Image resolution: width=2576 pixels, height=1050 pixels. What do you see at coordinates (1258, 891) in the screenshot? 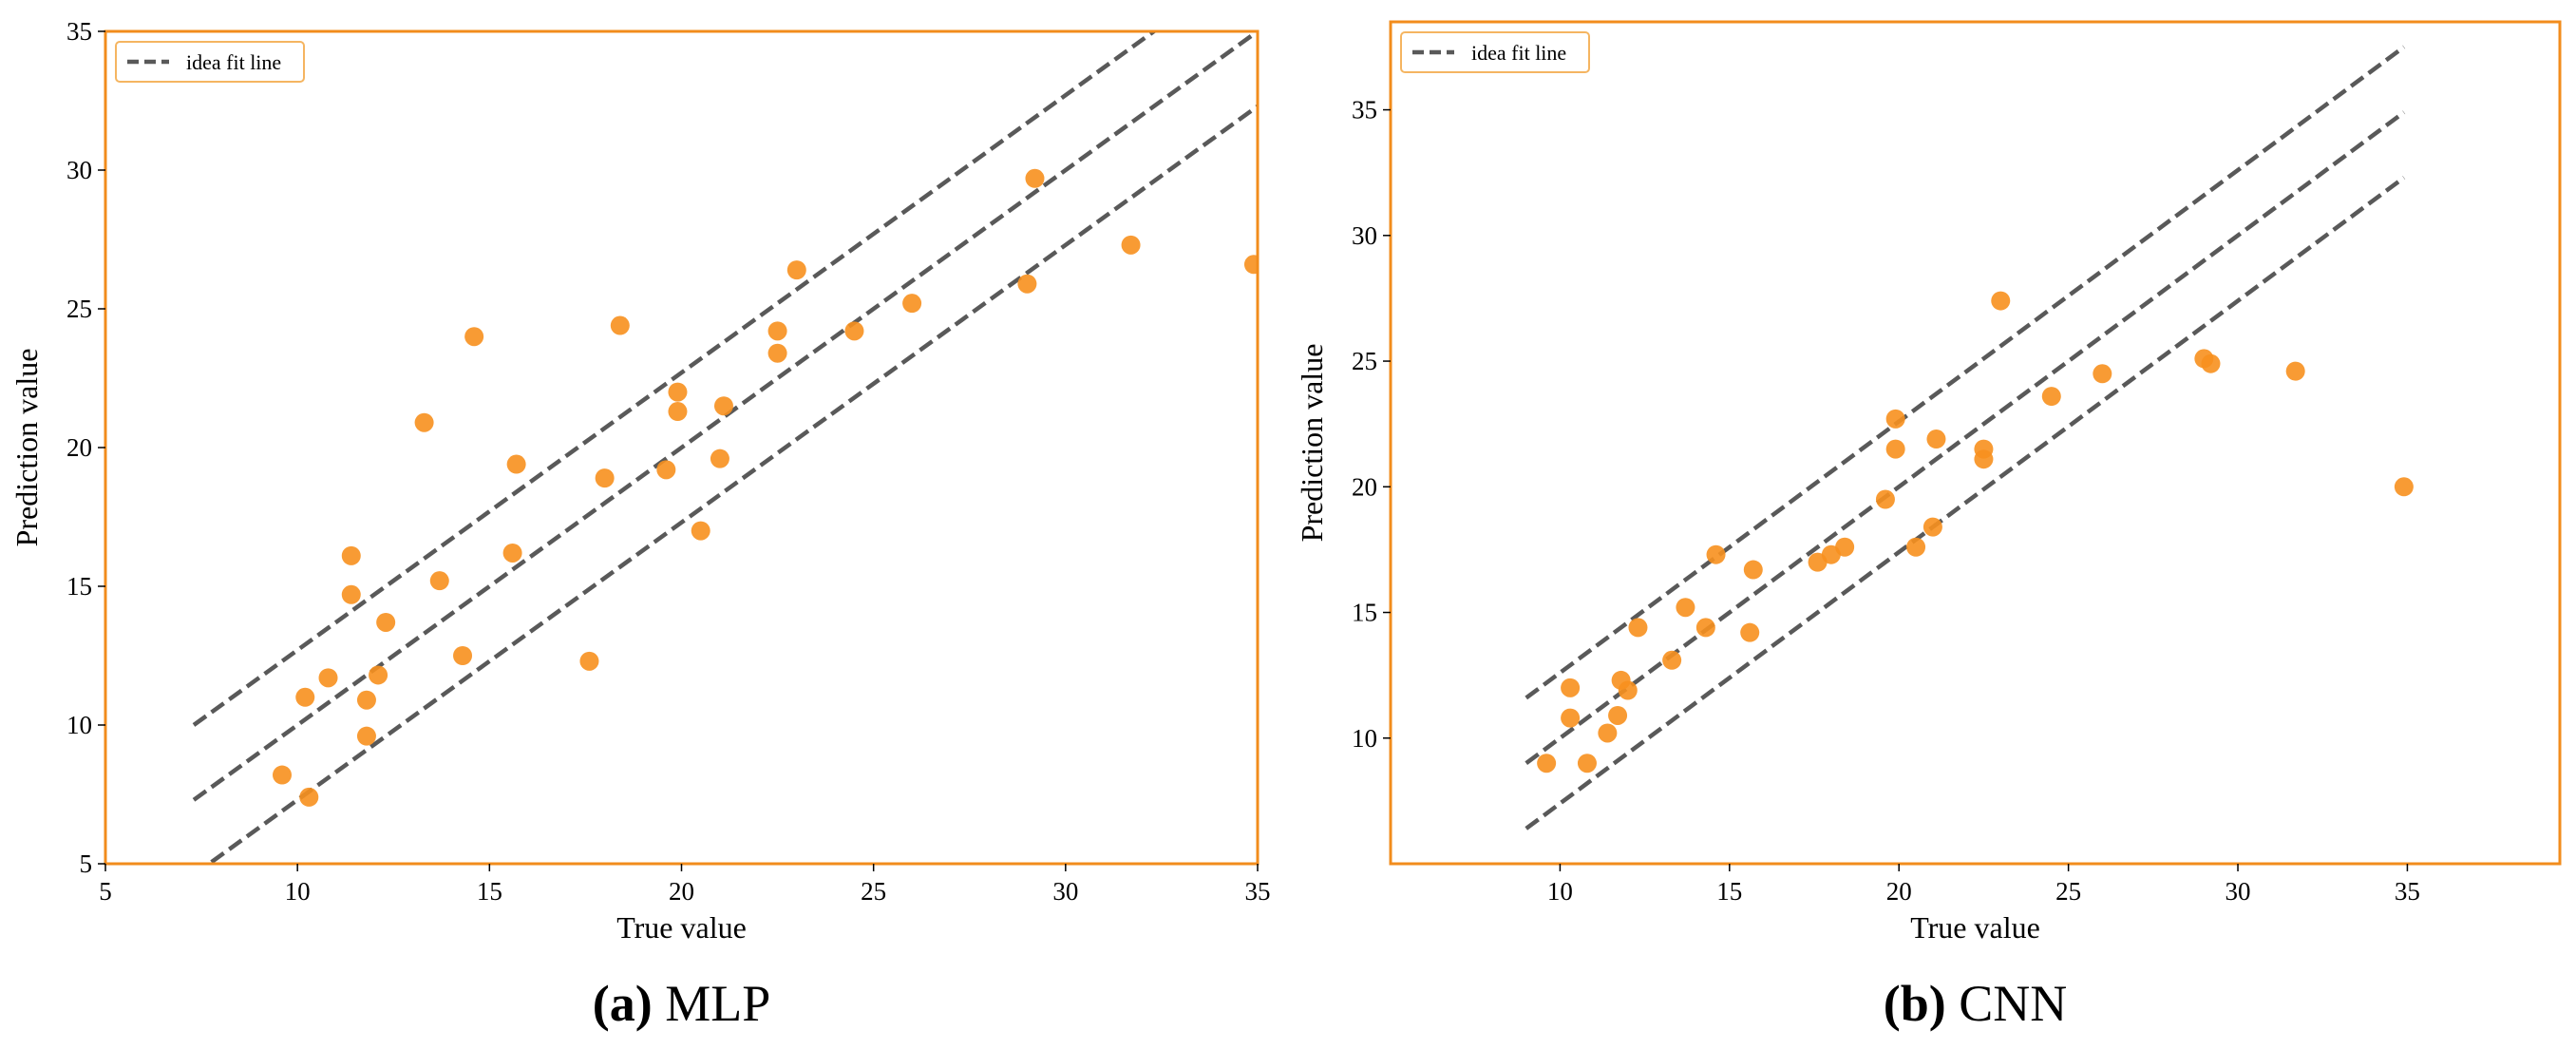
I see `panel-a-x-tick-label: 35` at bounding box center [1258, 891].